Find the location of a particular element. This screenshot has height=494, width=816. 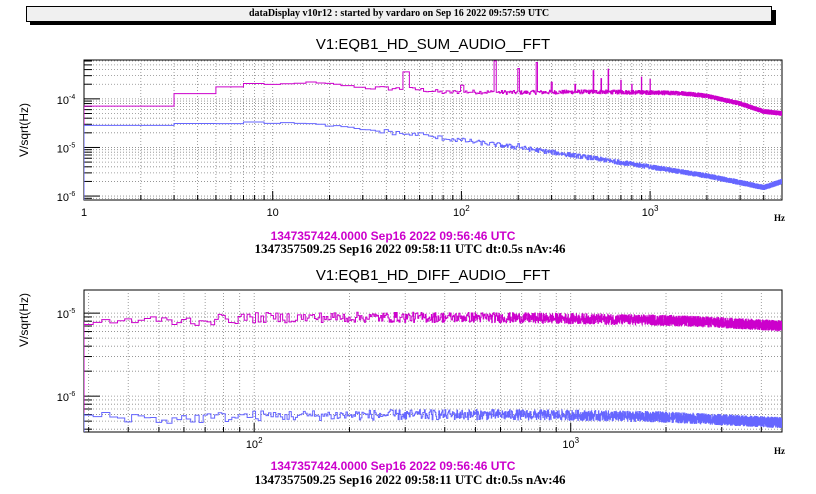

x-tick-label: 10 is located at coordinates (273, 213).